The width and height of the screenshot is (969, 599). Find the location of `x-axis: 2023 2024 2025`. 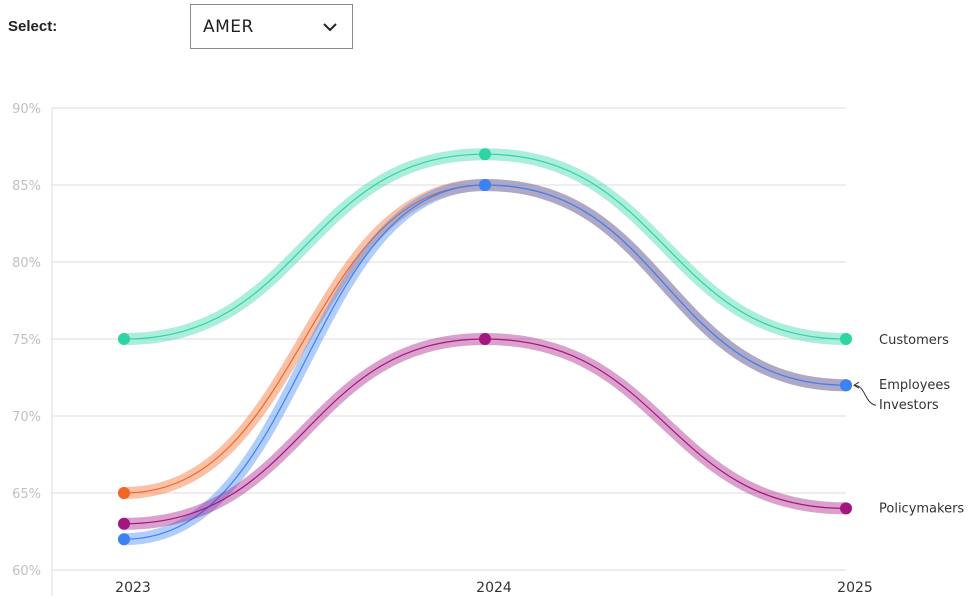

x-axis: 2023 2024 2025 is located at coordinates (494, 588).